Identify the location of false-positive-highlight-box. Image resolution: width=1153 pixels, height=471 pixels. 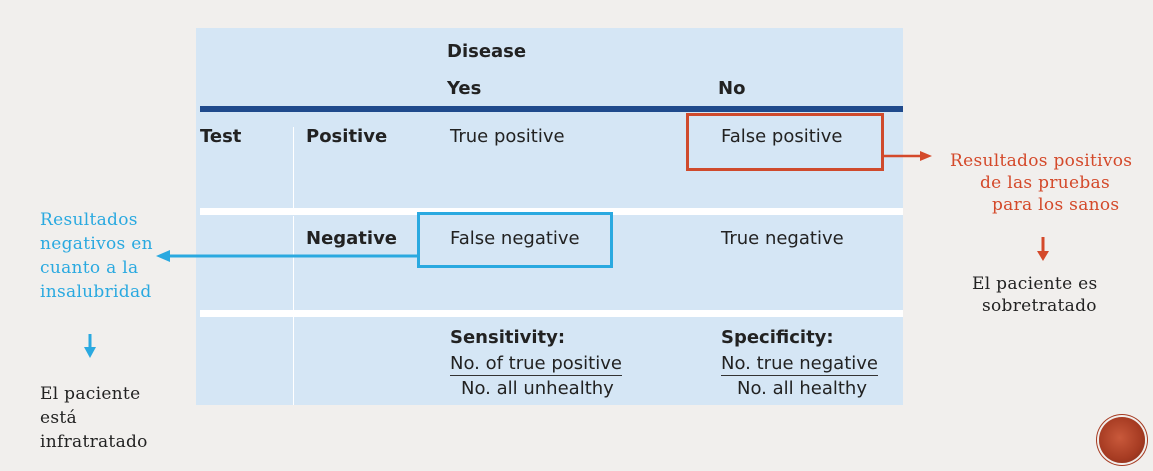
(785, 142).